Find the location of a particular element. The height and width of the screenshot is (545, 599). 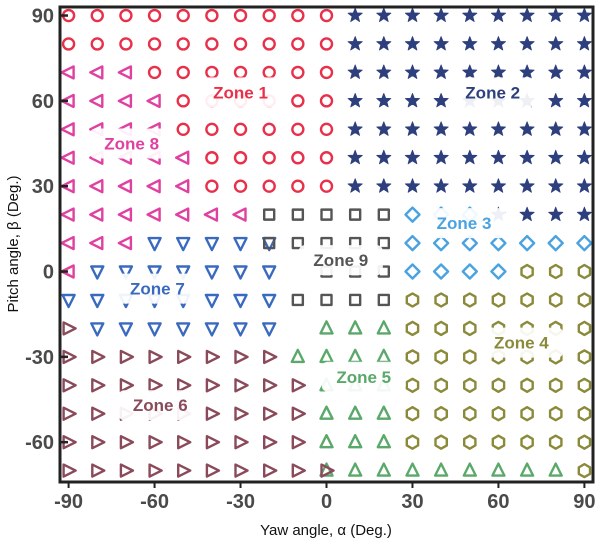

x-tick-label: 90 is located at coordinates (584, 502).